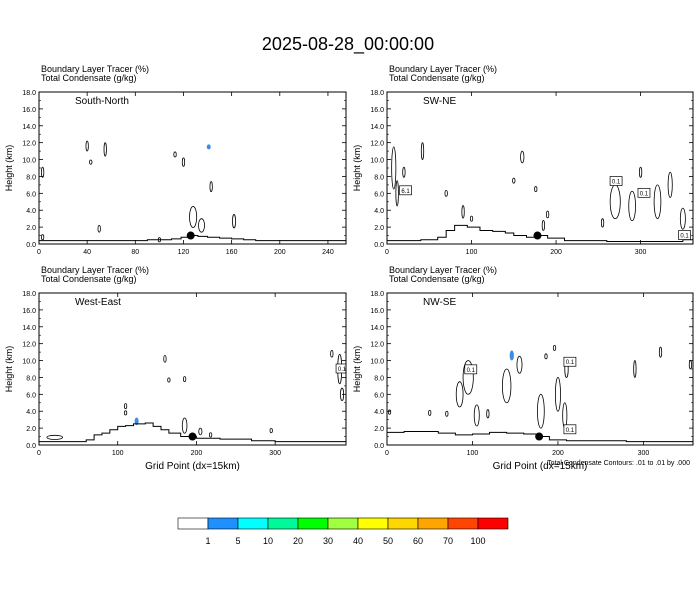 This screenshot has width=696, height=612. I want to click on x-axis-label: Grid Point (dx=15km), so click(540, 466).